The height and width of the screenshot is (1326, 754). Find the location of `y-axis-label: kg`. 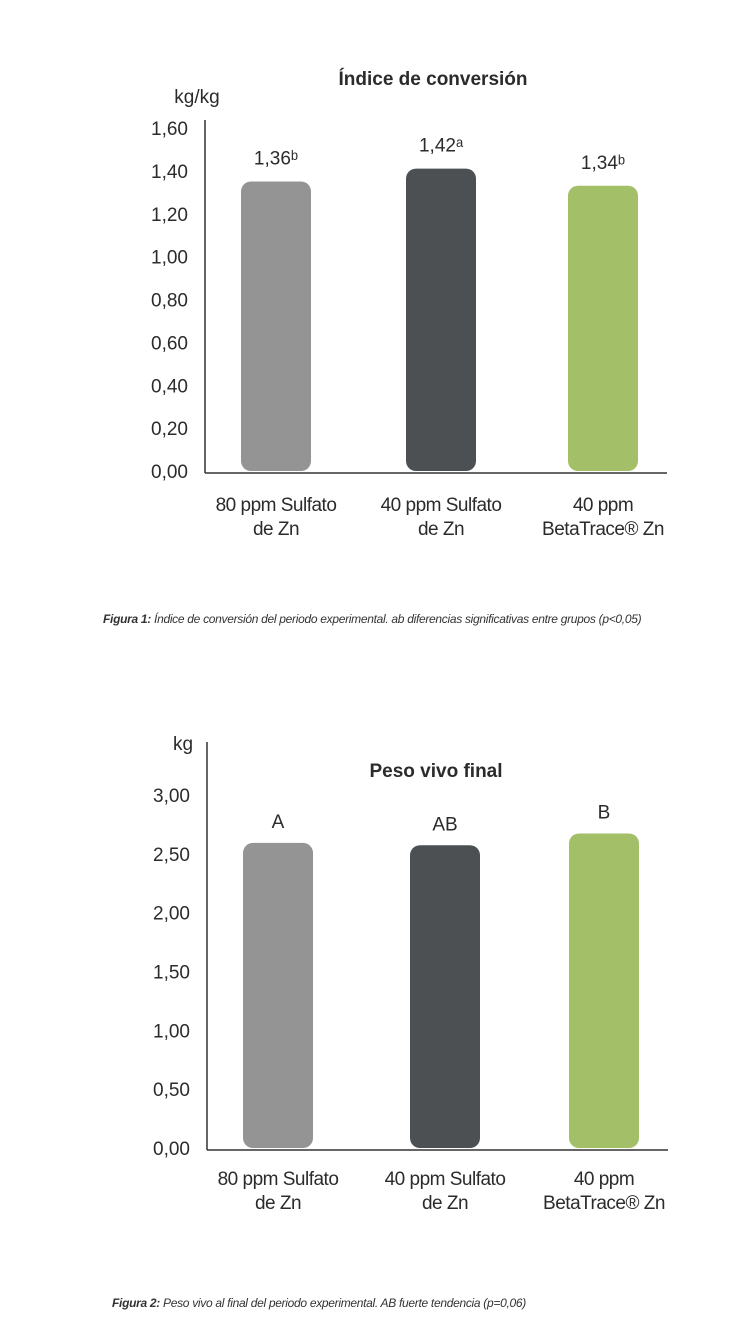

y-axis-label: kg is located at coordinates (183, 744).